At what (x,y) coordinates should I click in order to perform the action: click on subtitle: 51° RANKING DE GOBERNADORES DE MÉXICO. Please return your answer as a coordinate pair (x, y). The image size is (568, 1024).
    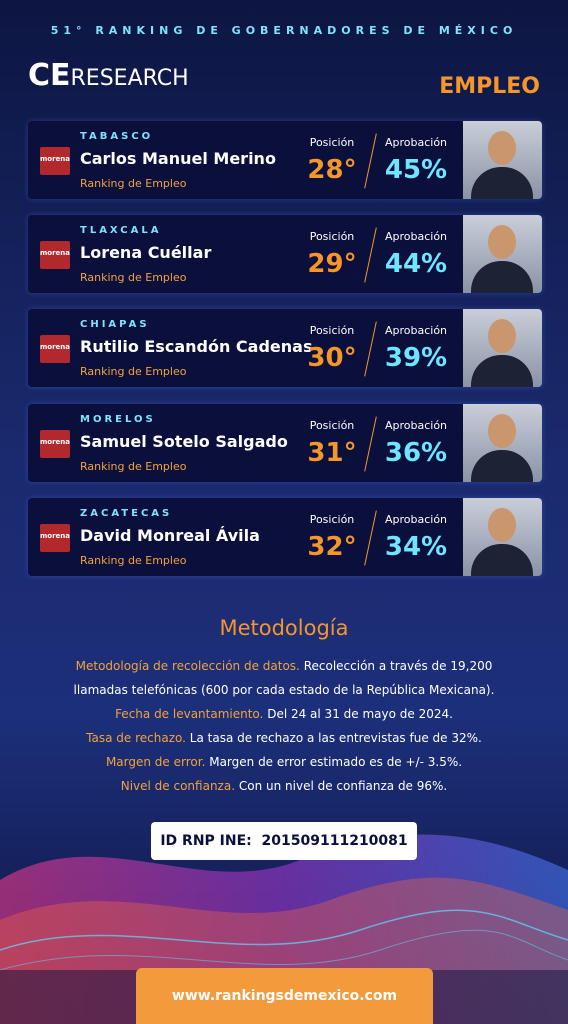
    Looking at the image, I should click on (284, 30).